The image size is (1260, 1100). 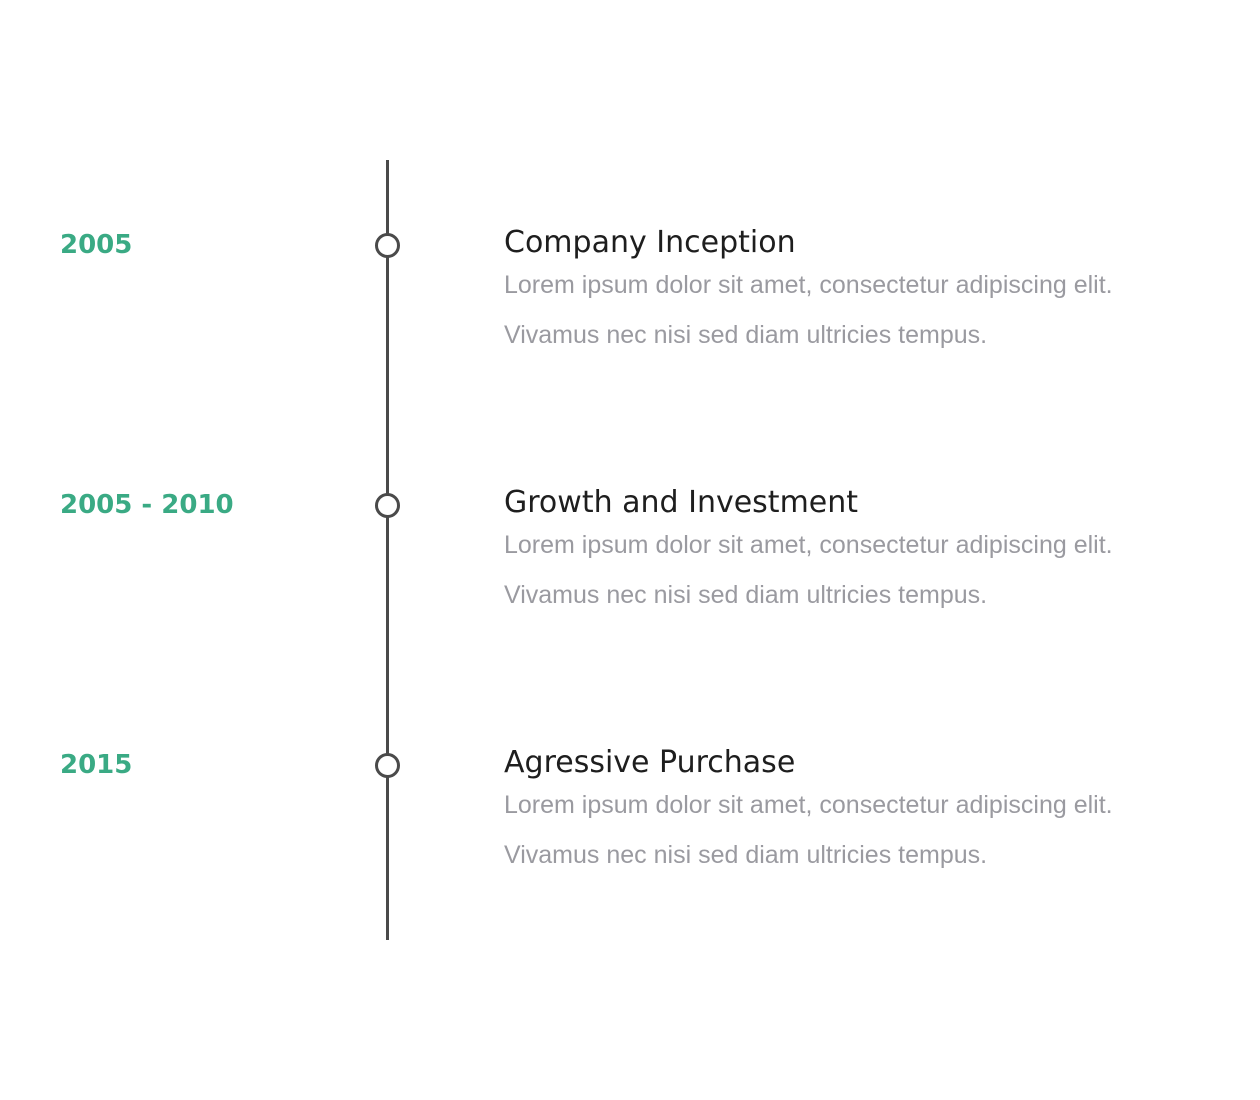 I want to click on timeline-title: Agressive Purchase, so click(x=650, y=762).